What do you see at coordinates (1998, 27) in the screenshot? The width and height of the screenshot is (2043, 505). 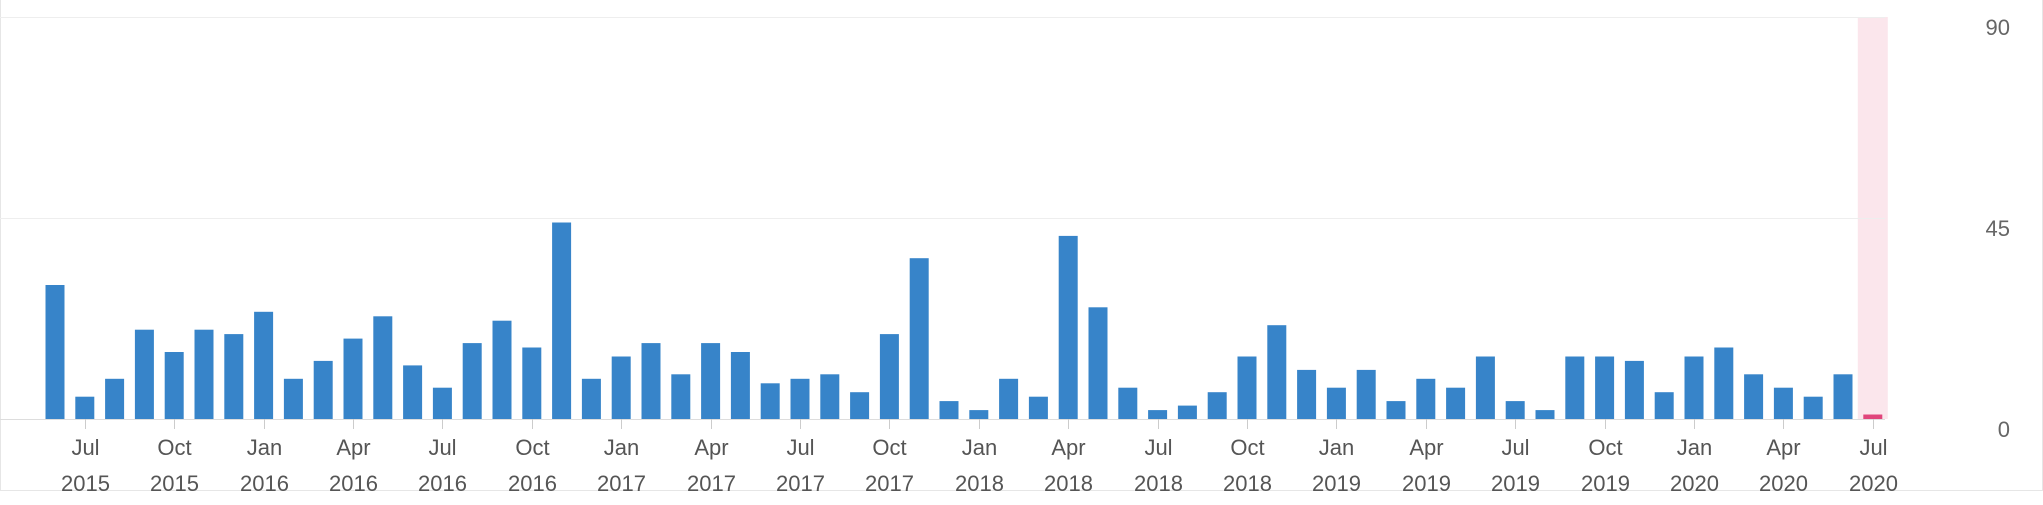 I see `y-tick-label: 90` at bounding box center [1998, 27].